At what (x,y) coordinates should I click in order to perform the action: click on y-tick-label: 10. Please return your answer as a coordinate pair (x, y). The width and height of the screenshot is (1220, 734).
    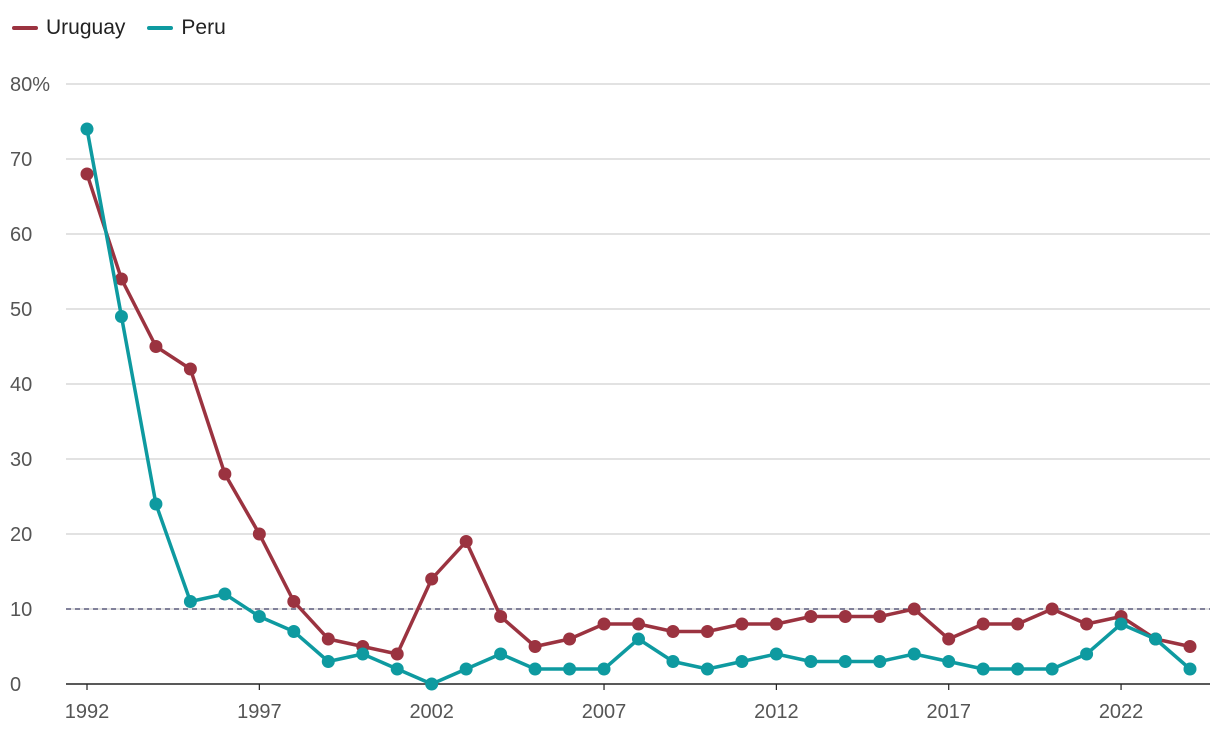
    Looking at the image, I should click on (21, 610).